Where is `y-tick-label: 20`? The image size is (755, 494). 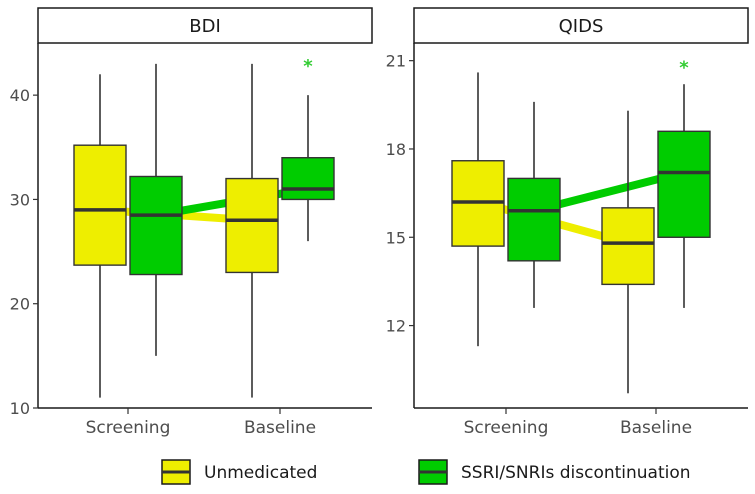
y-tick-label: 20 is located at coordinates (20, 304).